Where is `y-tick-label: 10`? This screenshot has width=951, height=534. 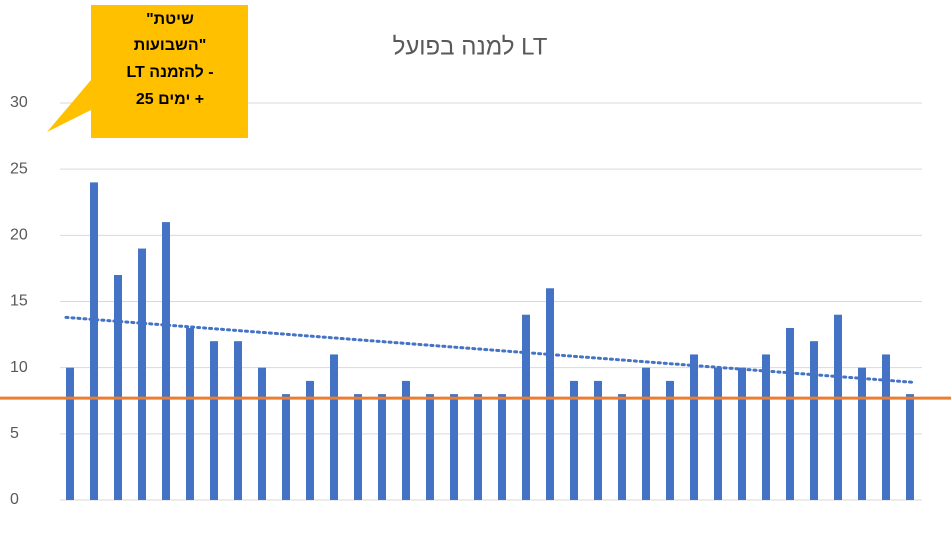 y-tick-label: 10 is located at coordinates (19, 367).